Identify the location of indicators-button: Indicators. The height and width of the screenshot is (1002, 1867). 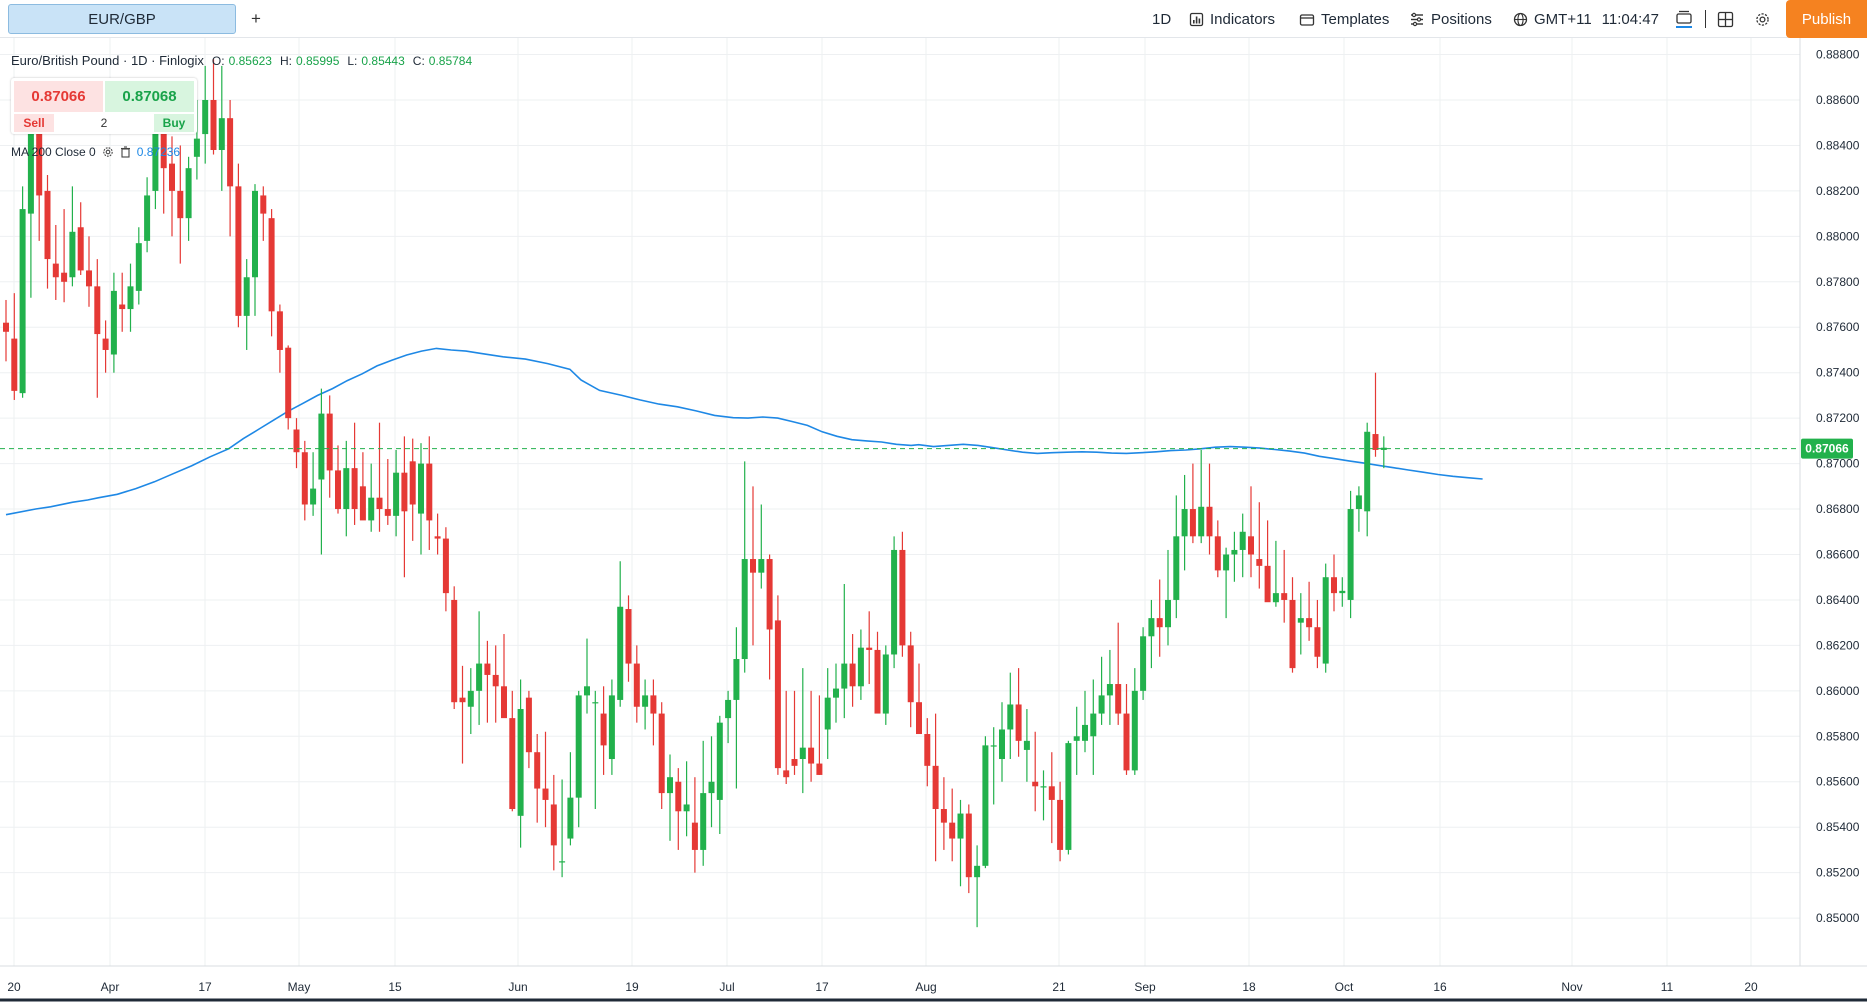
(1232, 19).